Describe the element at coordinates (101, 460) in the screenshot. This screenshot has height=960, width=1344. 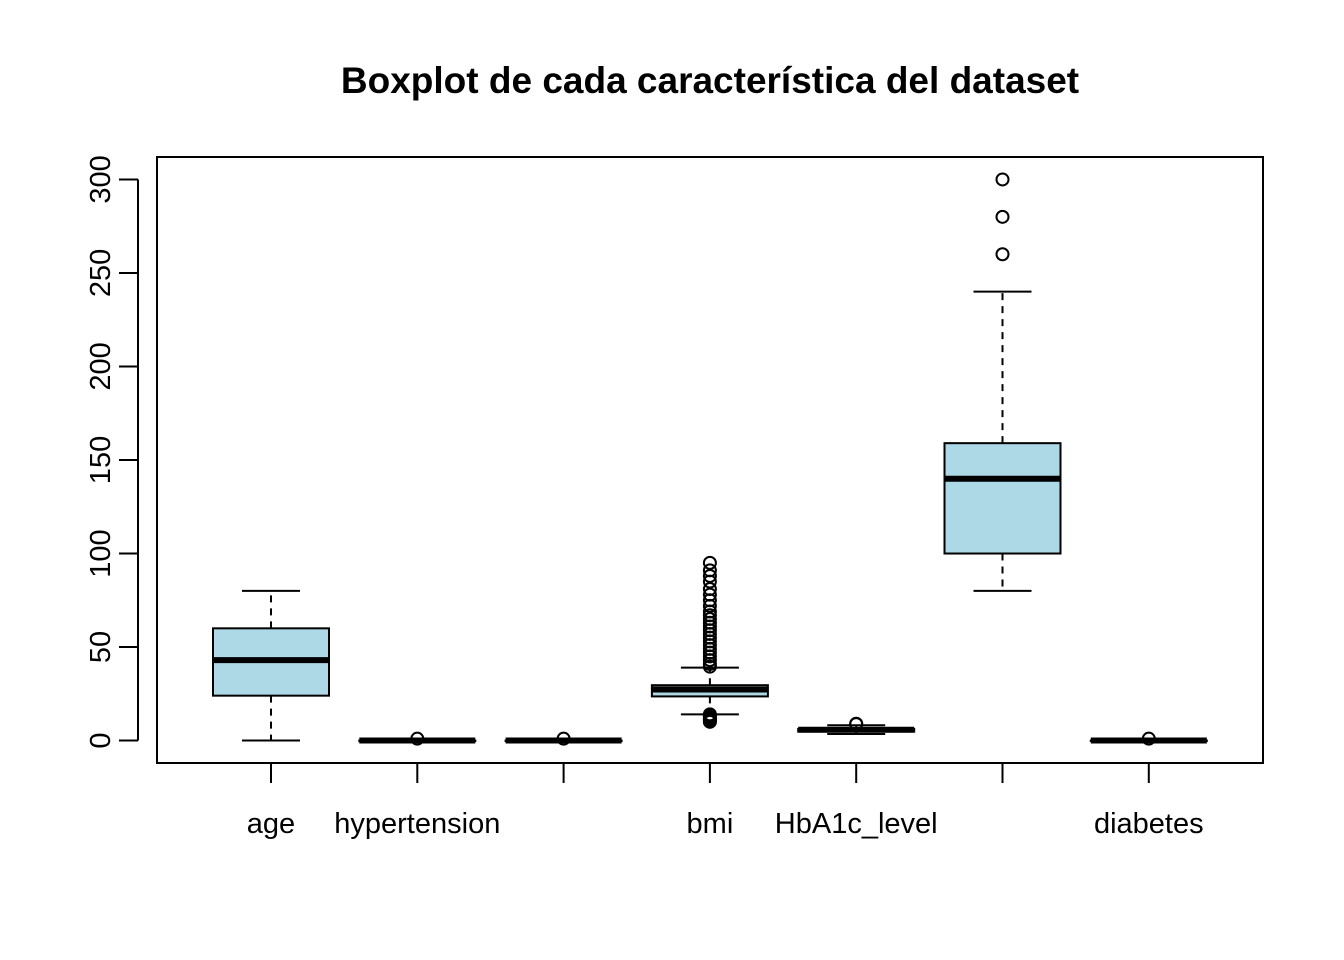
I see `y-tick-label: 150` at that location.